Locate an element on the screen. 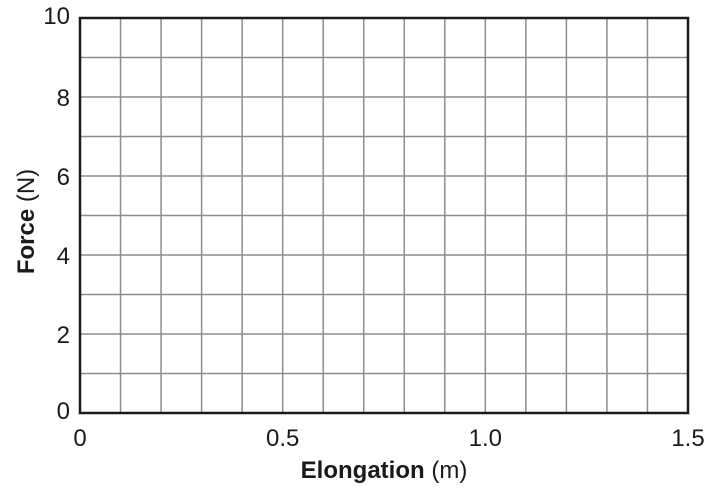  y-tick-label: 8 is located at coordinates (63, 98).